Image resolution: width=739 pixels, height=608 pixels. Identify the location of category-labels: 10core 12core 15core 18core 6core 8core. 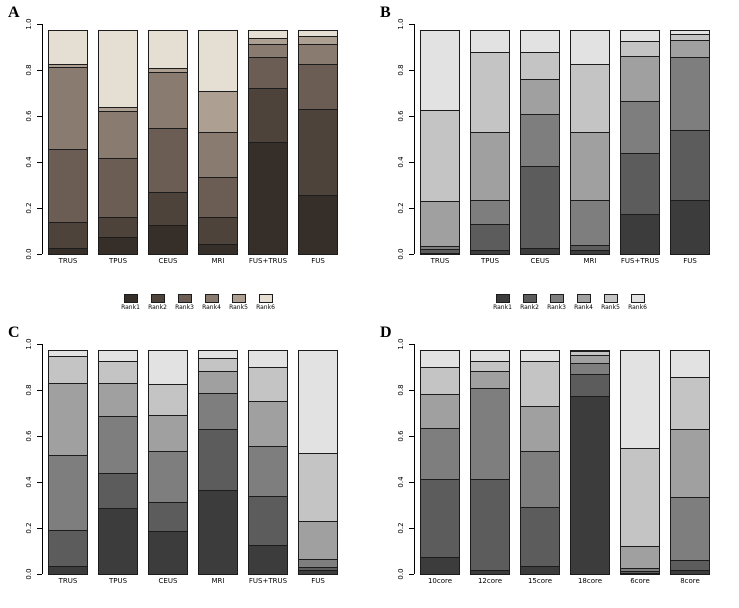
(565, 581).